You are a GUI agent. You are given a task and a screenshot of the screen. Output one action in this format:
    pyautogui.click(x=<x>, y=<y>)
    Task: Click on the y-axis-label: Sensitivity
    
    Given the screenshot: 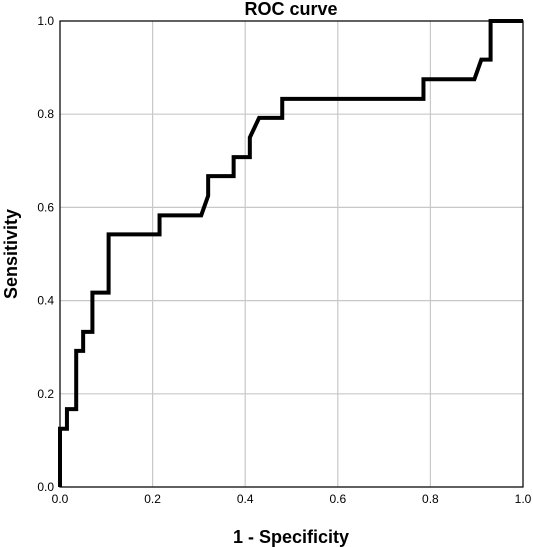 What is the action you would take?
    pyautogui.click(x=11, y=254)
    